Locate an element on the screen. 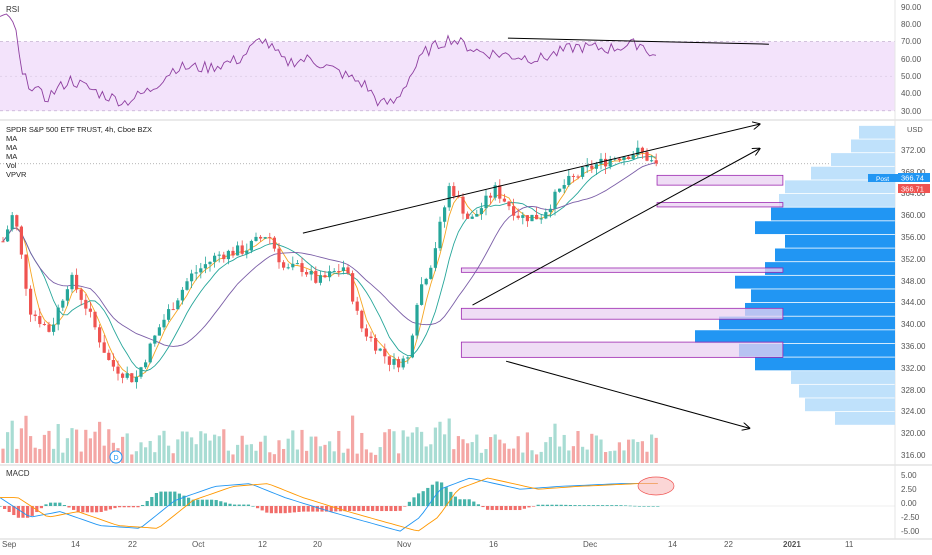  dividend-circle is located at coordinates (116, 457).